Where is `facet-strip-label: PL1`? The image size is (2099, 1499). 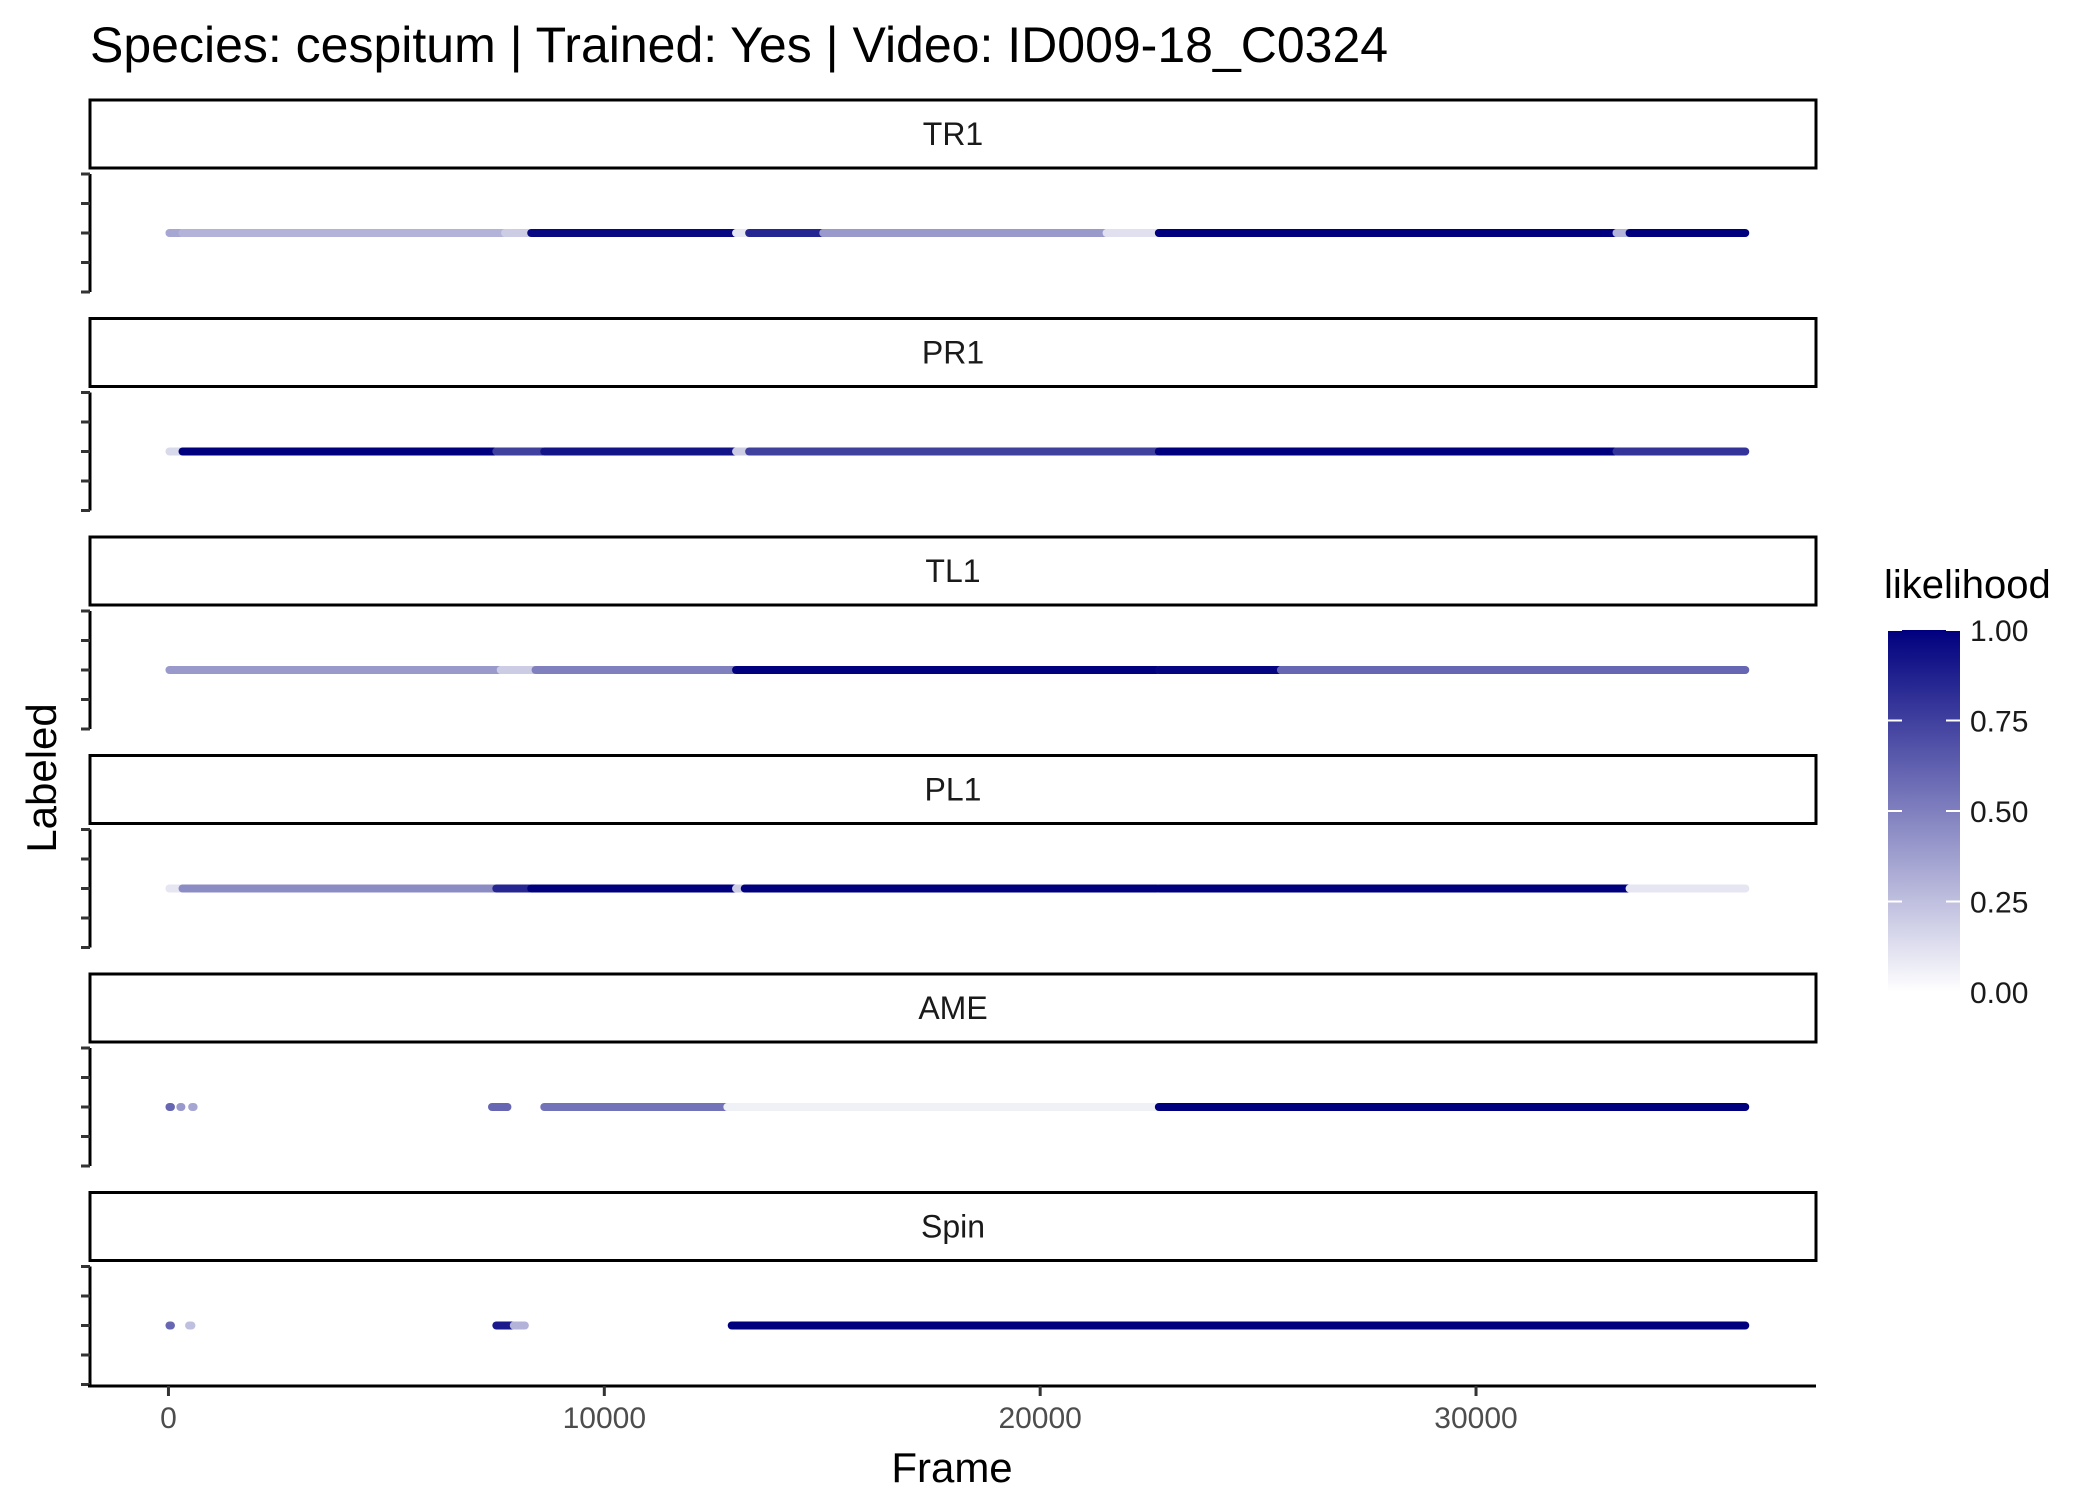
facet-strip-label: PL1 is located at coordinates (953, 790).